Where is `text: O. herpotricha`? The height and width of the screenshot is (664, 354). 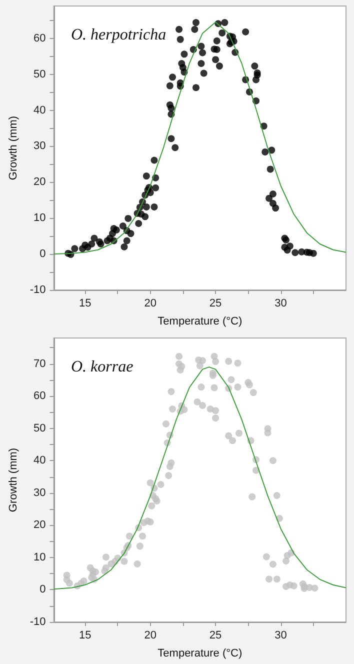
text: O. herpotricha is located at coordinates (118, 35).